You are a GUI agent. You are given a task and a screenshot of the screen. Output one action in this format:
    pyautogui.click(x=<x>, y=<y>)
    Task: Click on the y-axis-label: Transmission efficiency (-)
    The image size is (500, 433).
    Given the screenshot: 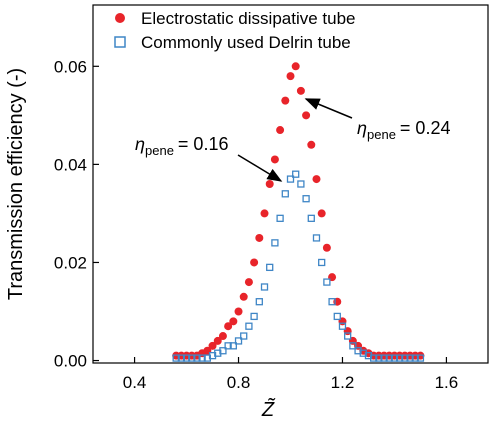 What is the action you would take?
    pyautogui.click(x=16, y=184)
    